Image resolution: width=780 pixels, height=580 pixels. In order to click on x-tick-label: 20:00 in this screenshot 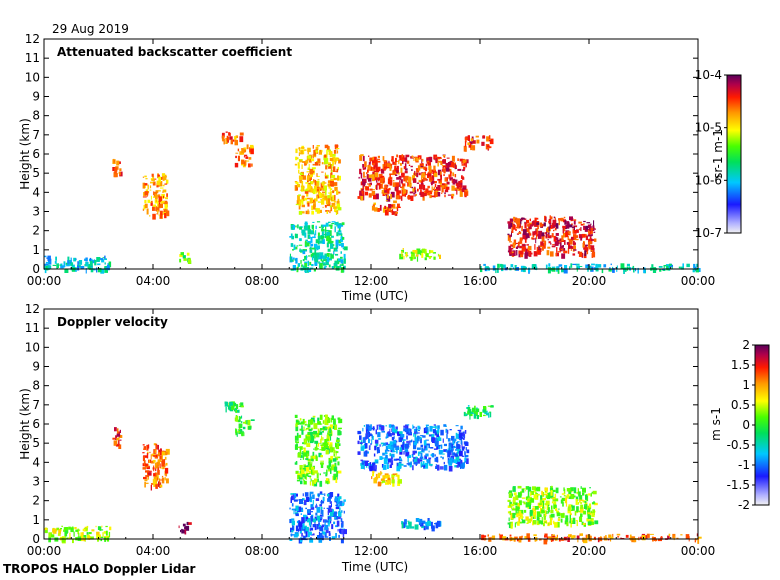, I will do `click(589, 281)`.